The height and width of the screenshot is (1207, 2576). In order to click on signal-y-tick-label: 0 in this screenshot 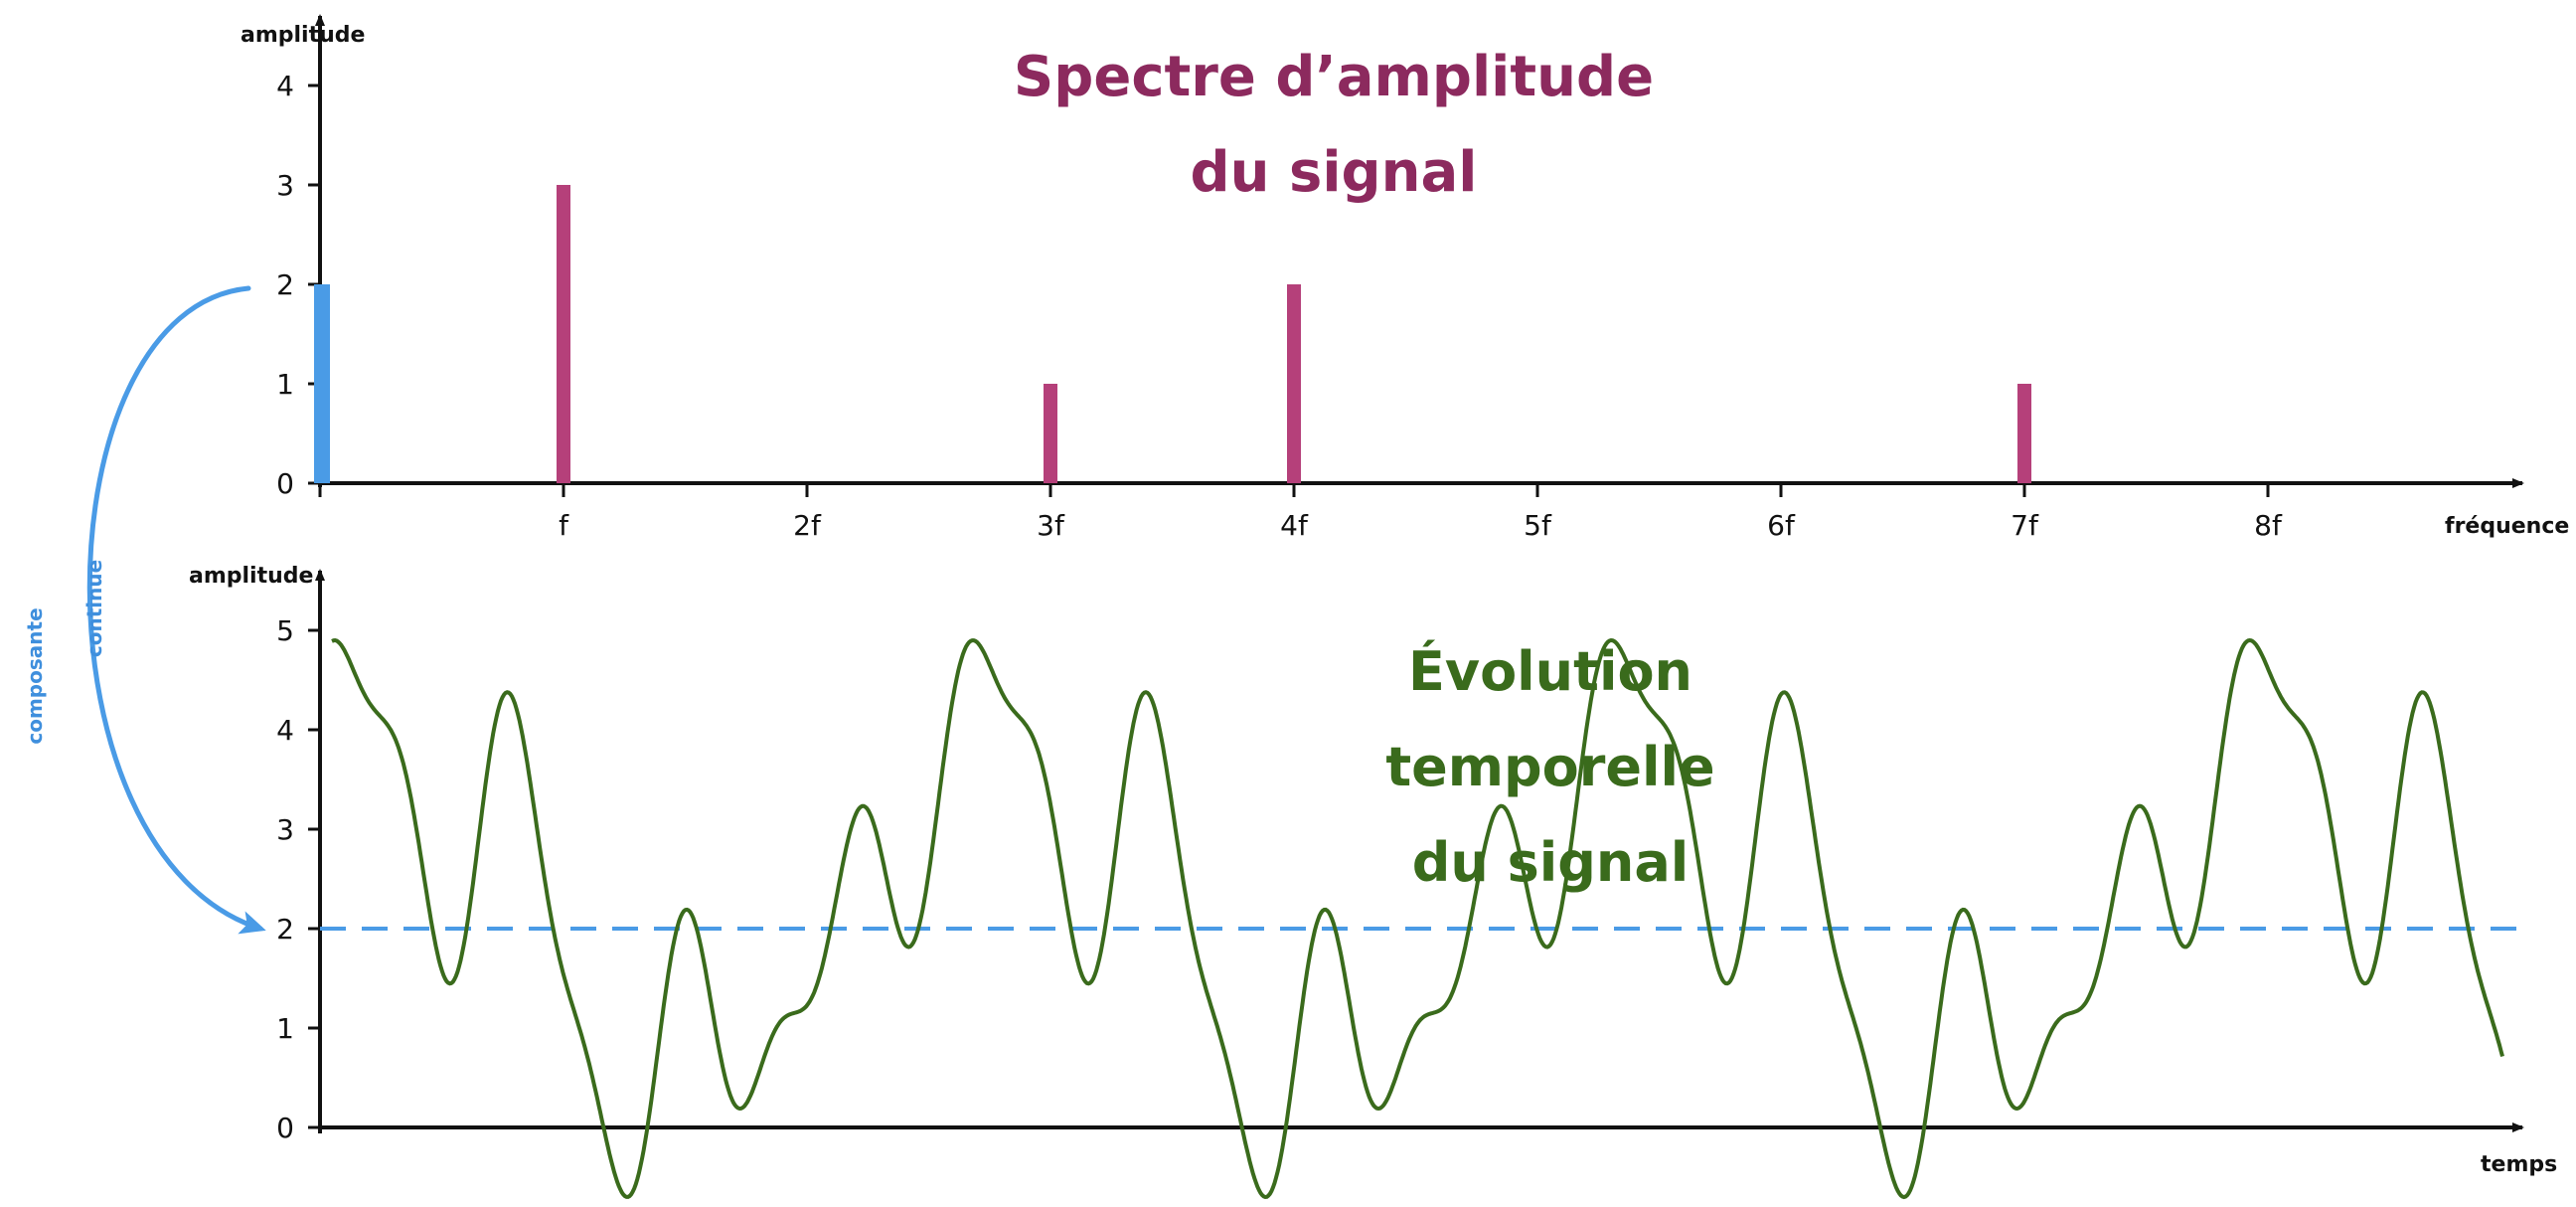, I will do `click(285, 1128)`.